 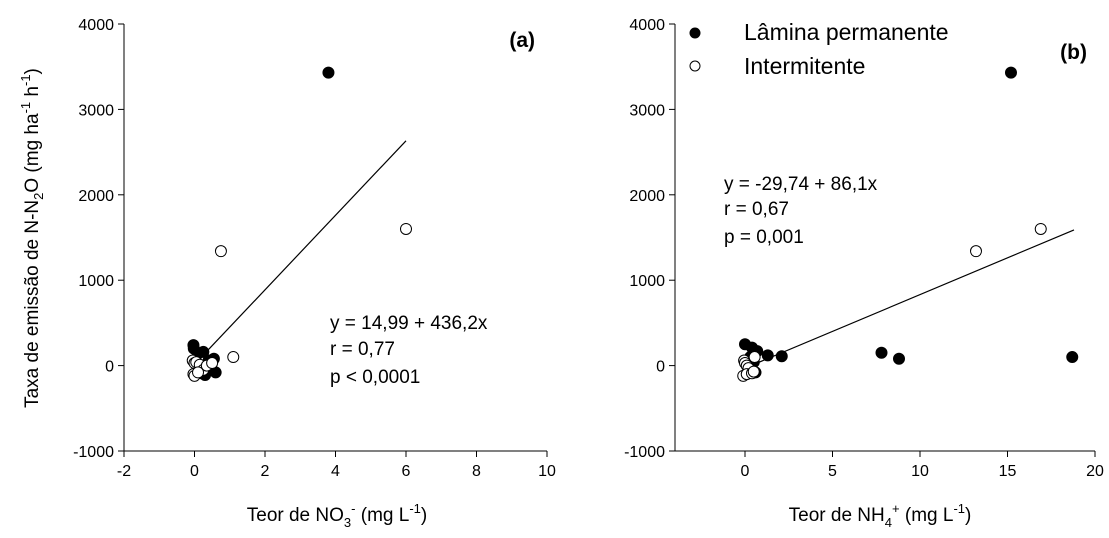 I want to click on panel-b-y-ticks: -1000 0 1000 2000 3000 4000, so click(x=649, y=239).